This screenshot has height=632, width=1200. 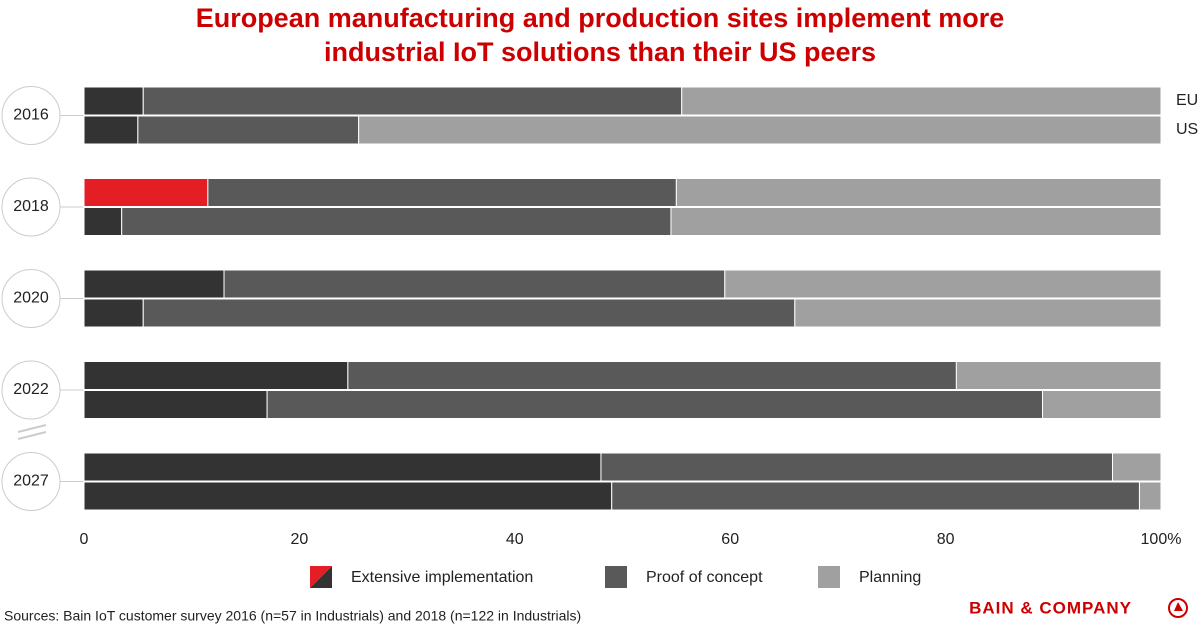 What do you see at coordinates (300, 539) in the screenshot?
I see `x-tick-label: 20` at bounding box center [300, 539].